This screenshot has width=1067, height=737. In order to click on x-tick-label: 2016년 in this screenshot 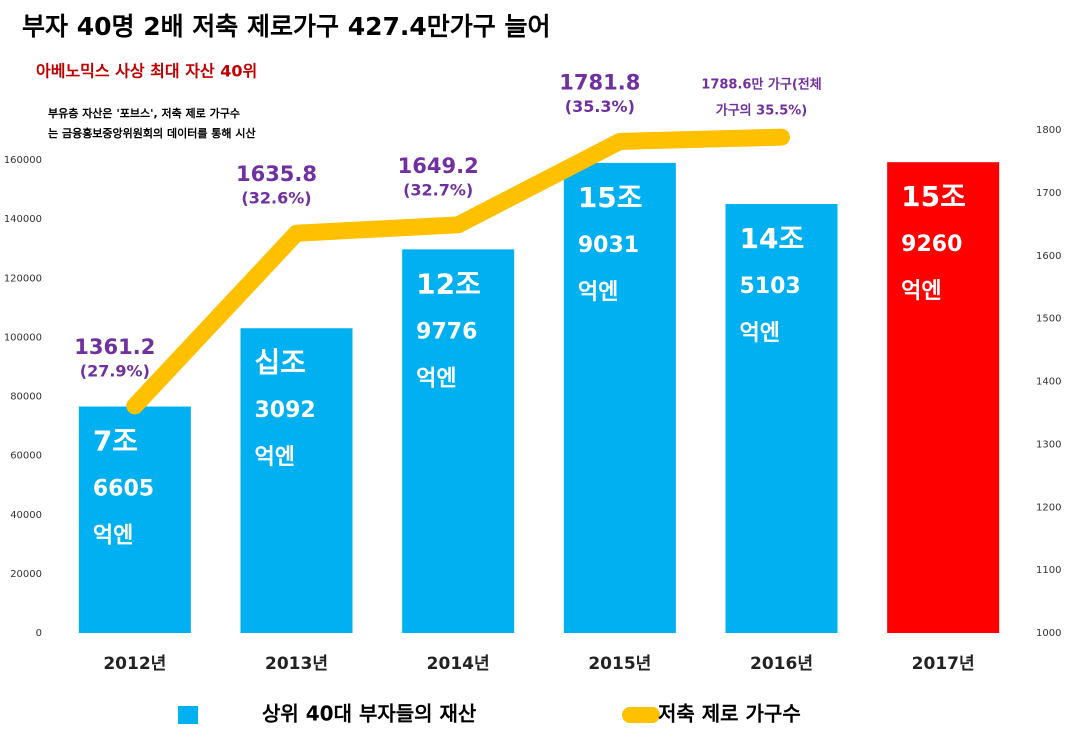, I will do `click(781, 664)`.